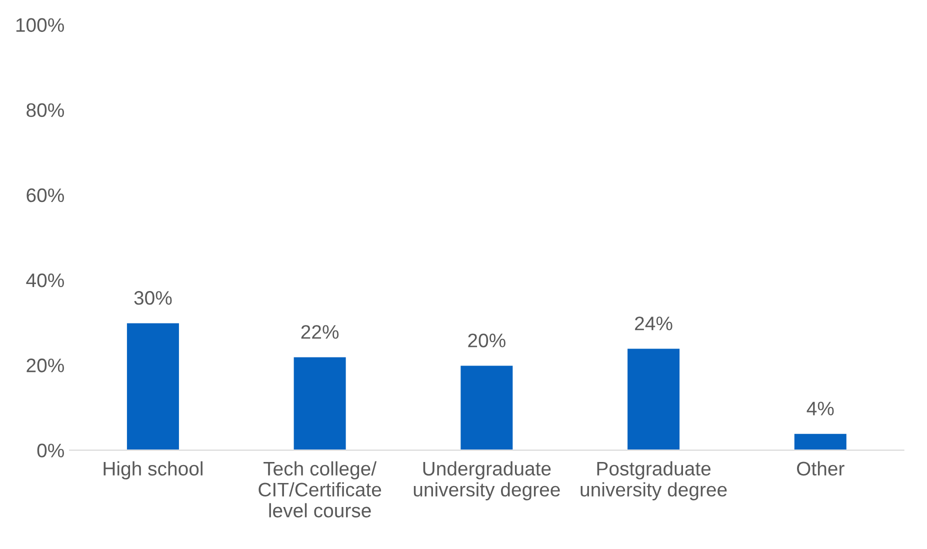 Image resolution: width=927 pixels, height=549 pixels. What do you see at coordinates (45, 365) in the screenshot?
I see `y-tick-label: 20%` at bounding box center [45, 365].